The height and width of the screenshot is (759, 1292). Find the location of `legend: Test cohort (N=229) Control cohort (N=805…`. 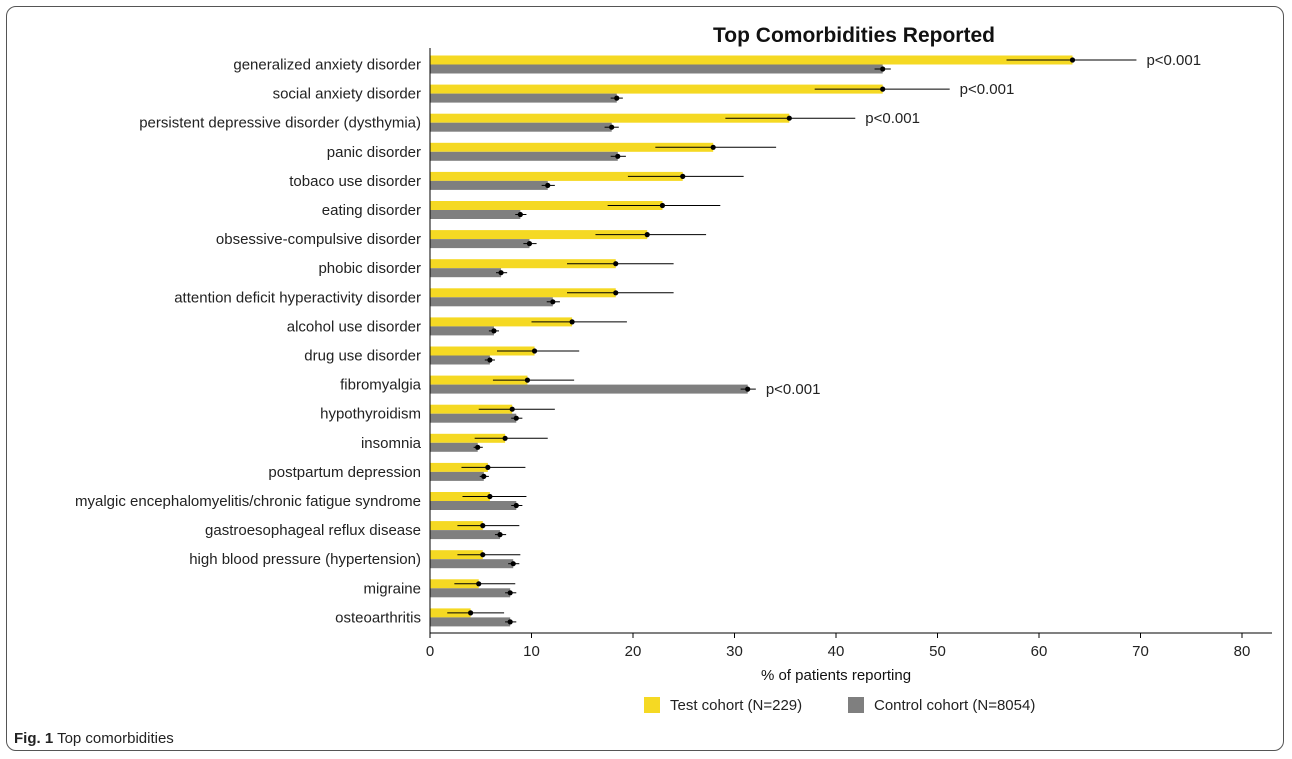

legend: Test cohort (N=229) Control cohort (N=805… is located at coordinates (839, 705).